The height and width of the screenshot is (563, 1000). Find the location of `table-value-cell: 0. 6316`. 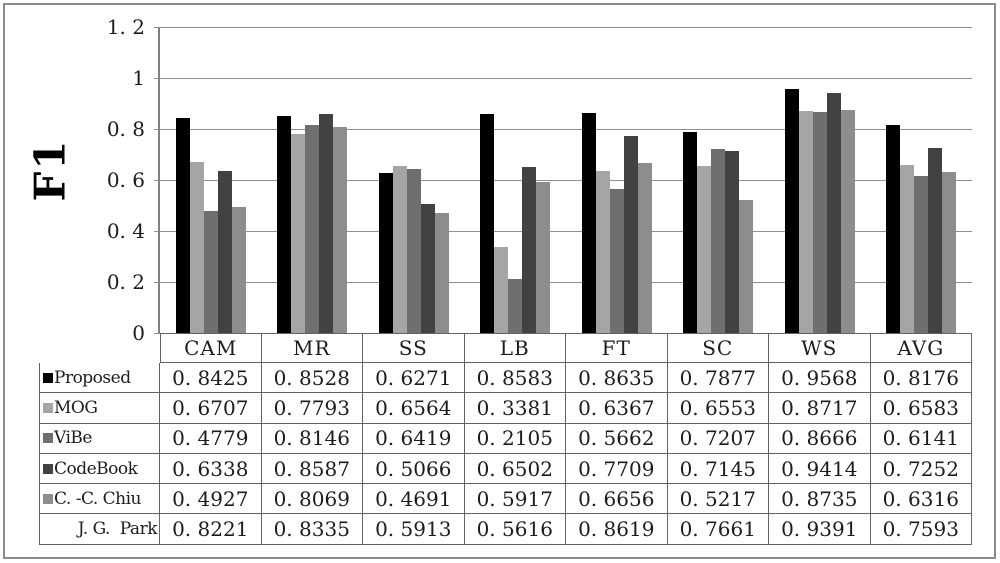

table-value-cell: 0. 6316 is located at coordinates (921, 499).